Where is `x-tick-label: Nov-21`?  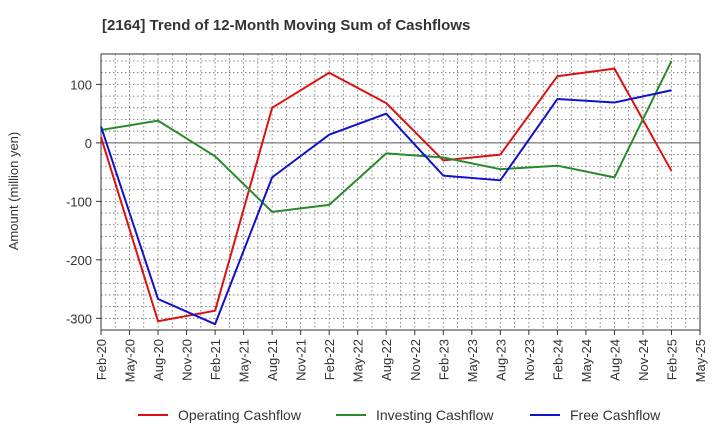
x-tick-label: Nov-21 is located at coordinates (301, 360).